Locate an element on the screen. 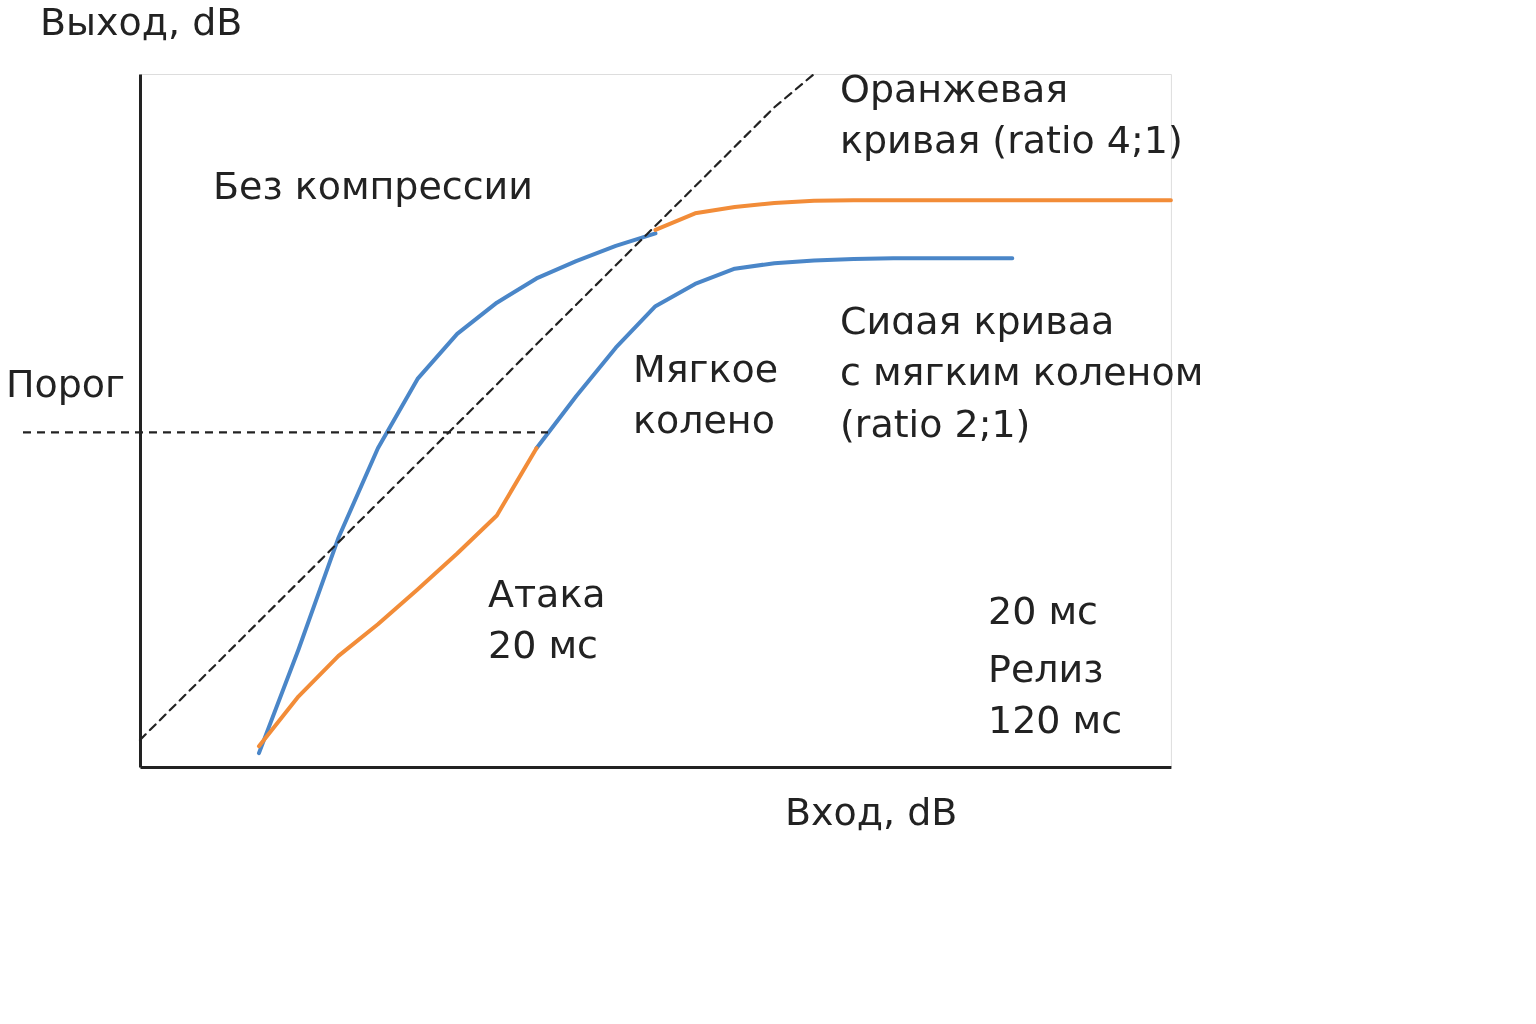 The width and height of the screenshot is (1536, 1024). annotation: Атака 20 мс is located at coordinates (547, 620).